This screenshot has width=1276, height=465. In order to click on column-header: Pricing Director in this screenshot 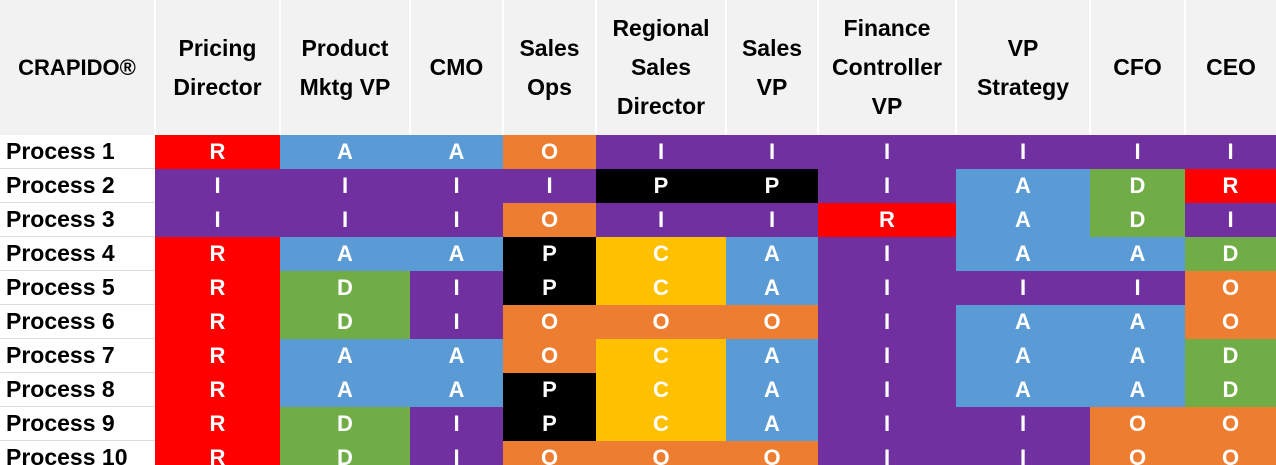, I will do `click(217, 67)`.